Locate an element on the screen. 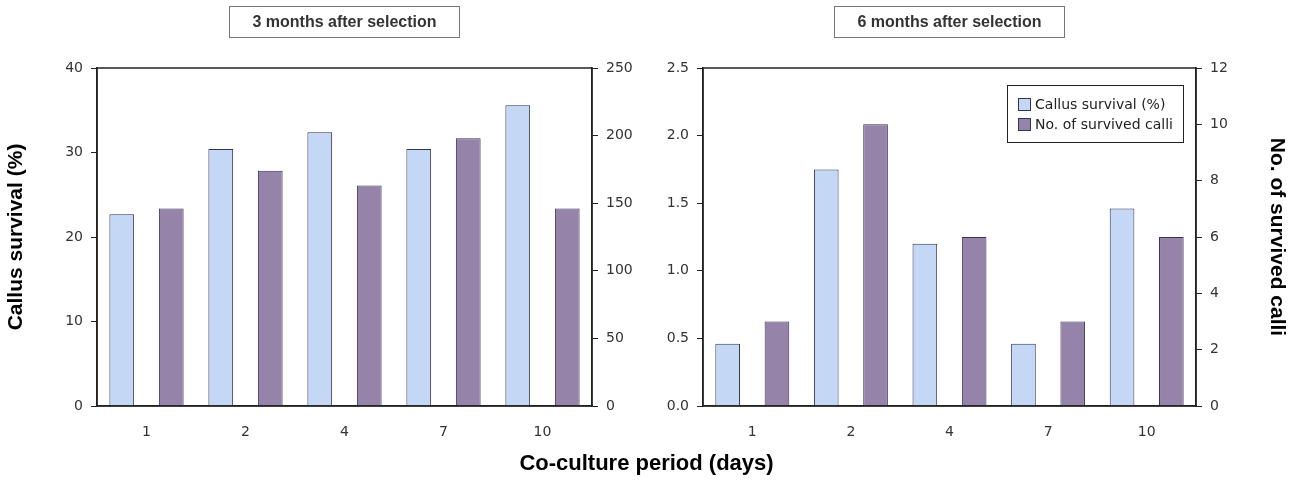  y-tick-label: 0.0 is located at coordinates (677, 404).